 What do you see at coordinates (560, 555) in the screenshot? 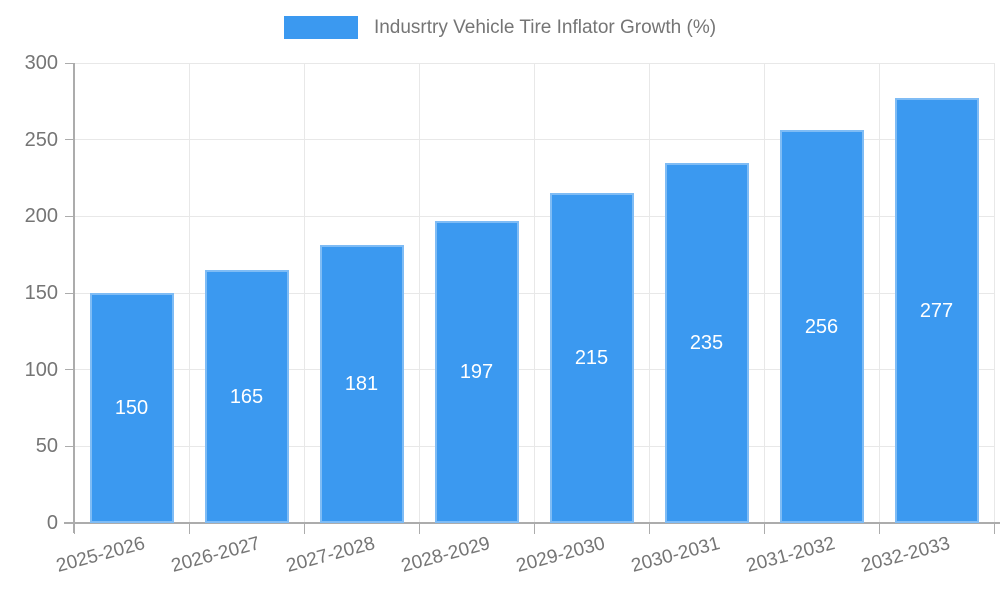
I see `x-tick-label: 2029-2030` at bounding box center [560, 555].